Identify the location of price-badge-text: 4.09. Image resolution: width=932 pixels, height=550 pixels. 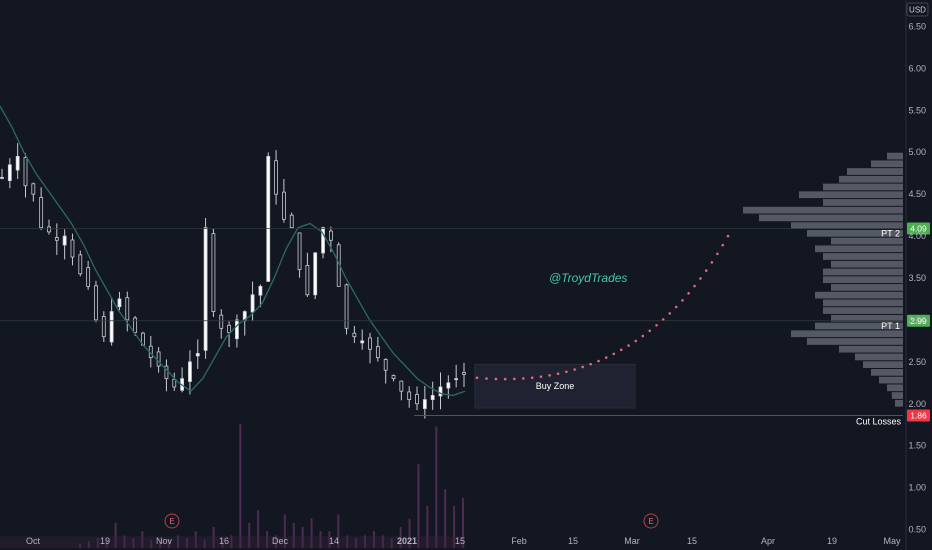
(918, 229).